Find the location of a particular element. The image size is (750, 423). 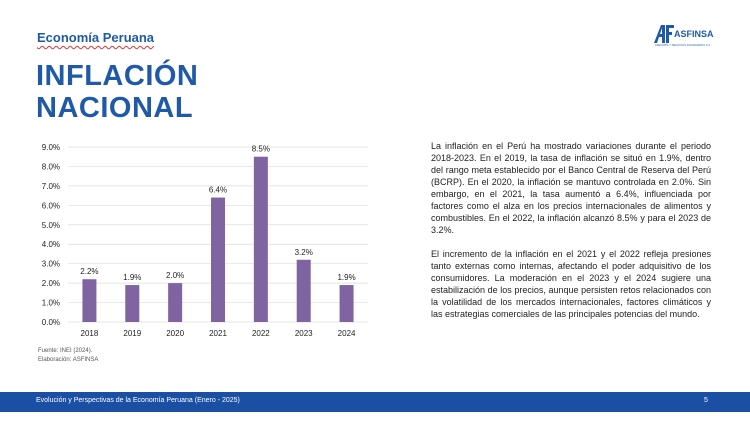

bar-2023 is located at coordinates (303, 290).